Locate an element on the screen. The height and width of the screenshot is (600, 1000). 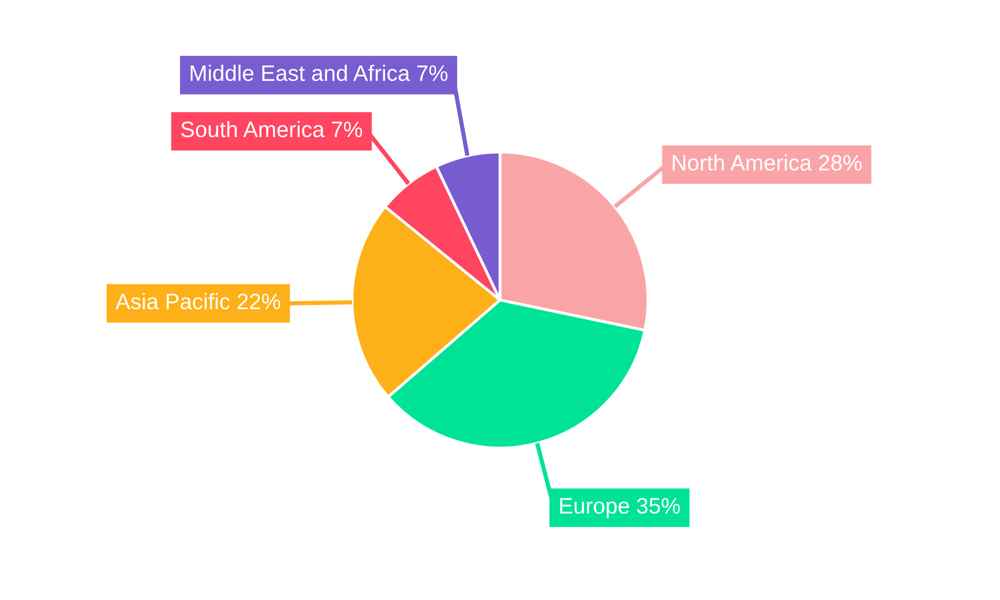
slice-label: North America 28% is located at coordinates (767, 162).